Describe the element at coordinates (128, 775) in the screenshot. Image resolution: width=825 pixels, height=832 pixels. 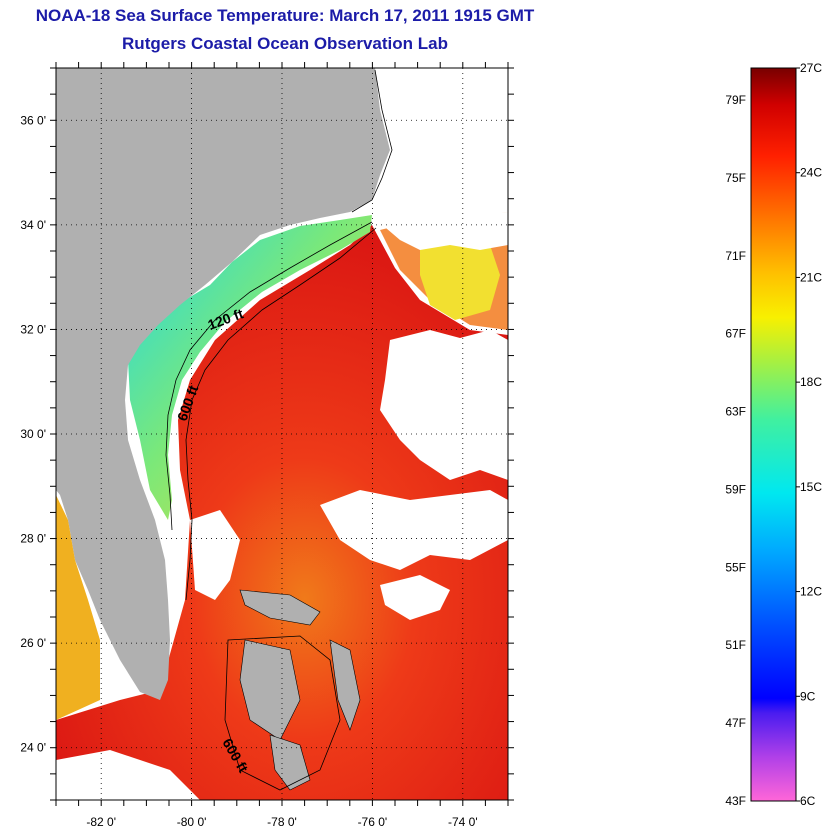
I see `cloud-keys` at that location.